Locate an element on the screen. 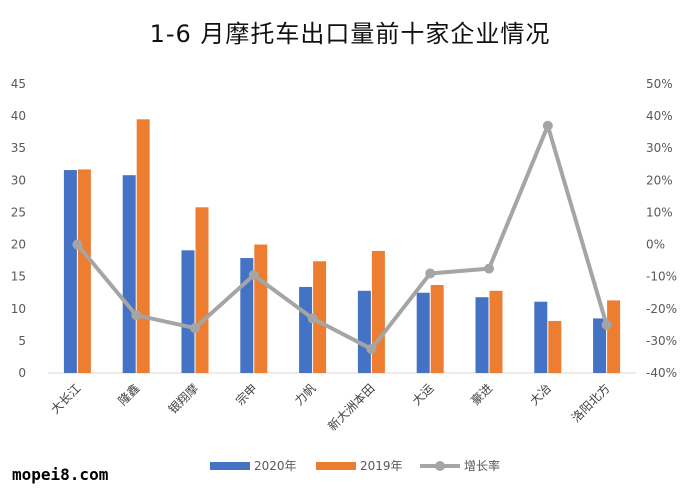  x-category-label: 宗申 is located at coordinates (246, 395).